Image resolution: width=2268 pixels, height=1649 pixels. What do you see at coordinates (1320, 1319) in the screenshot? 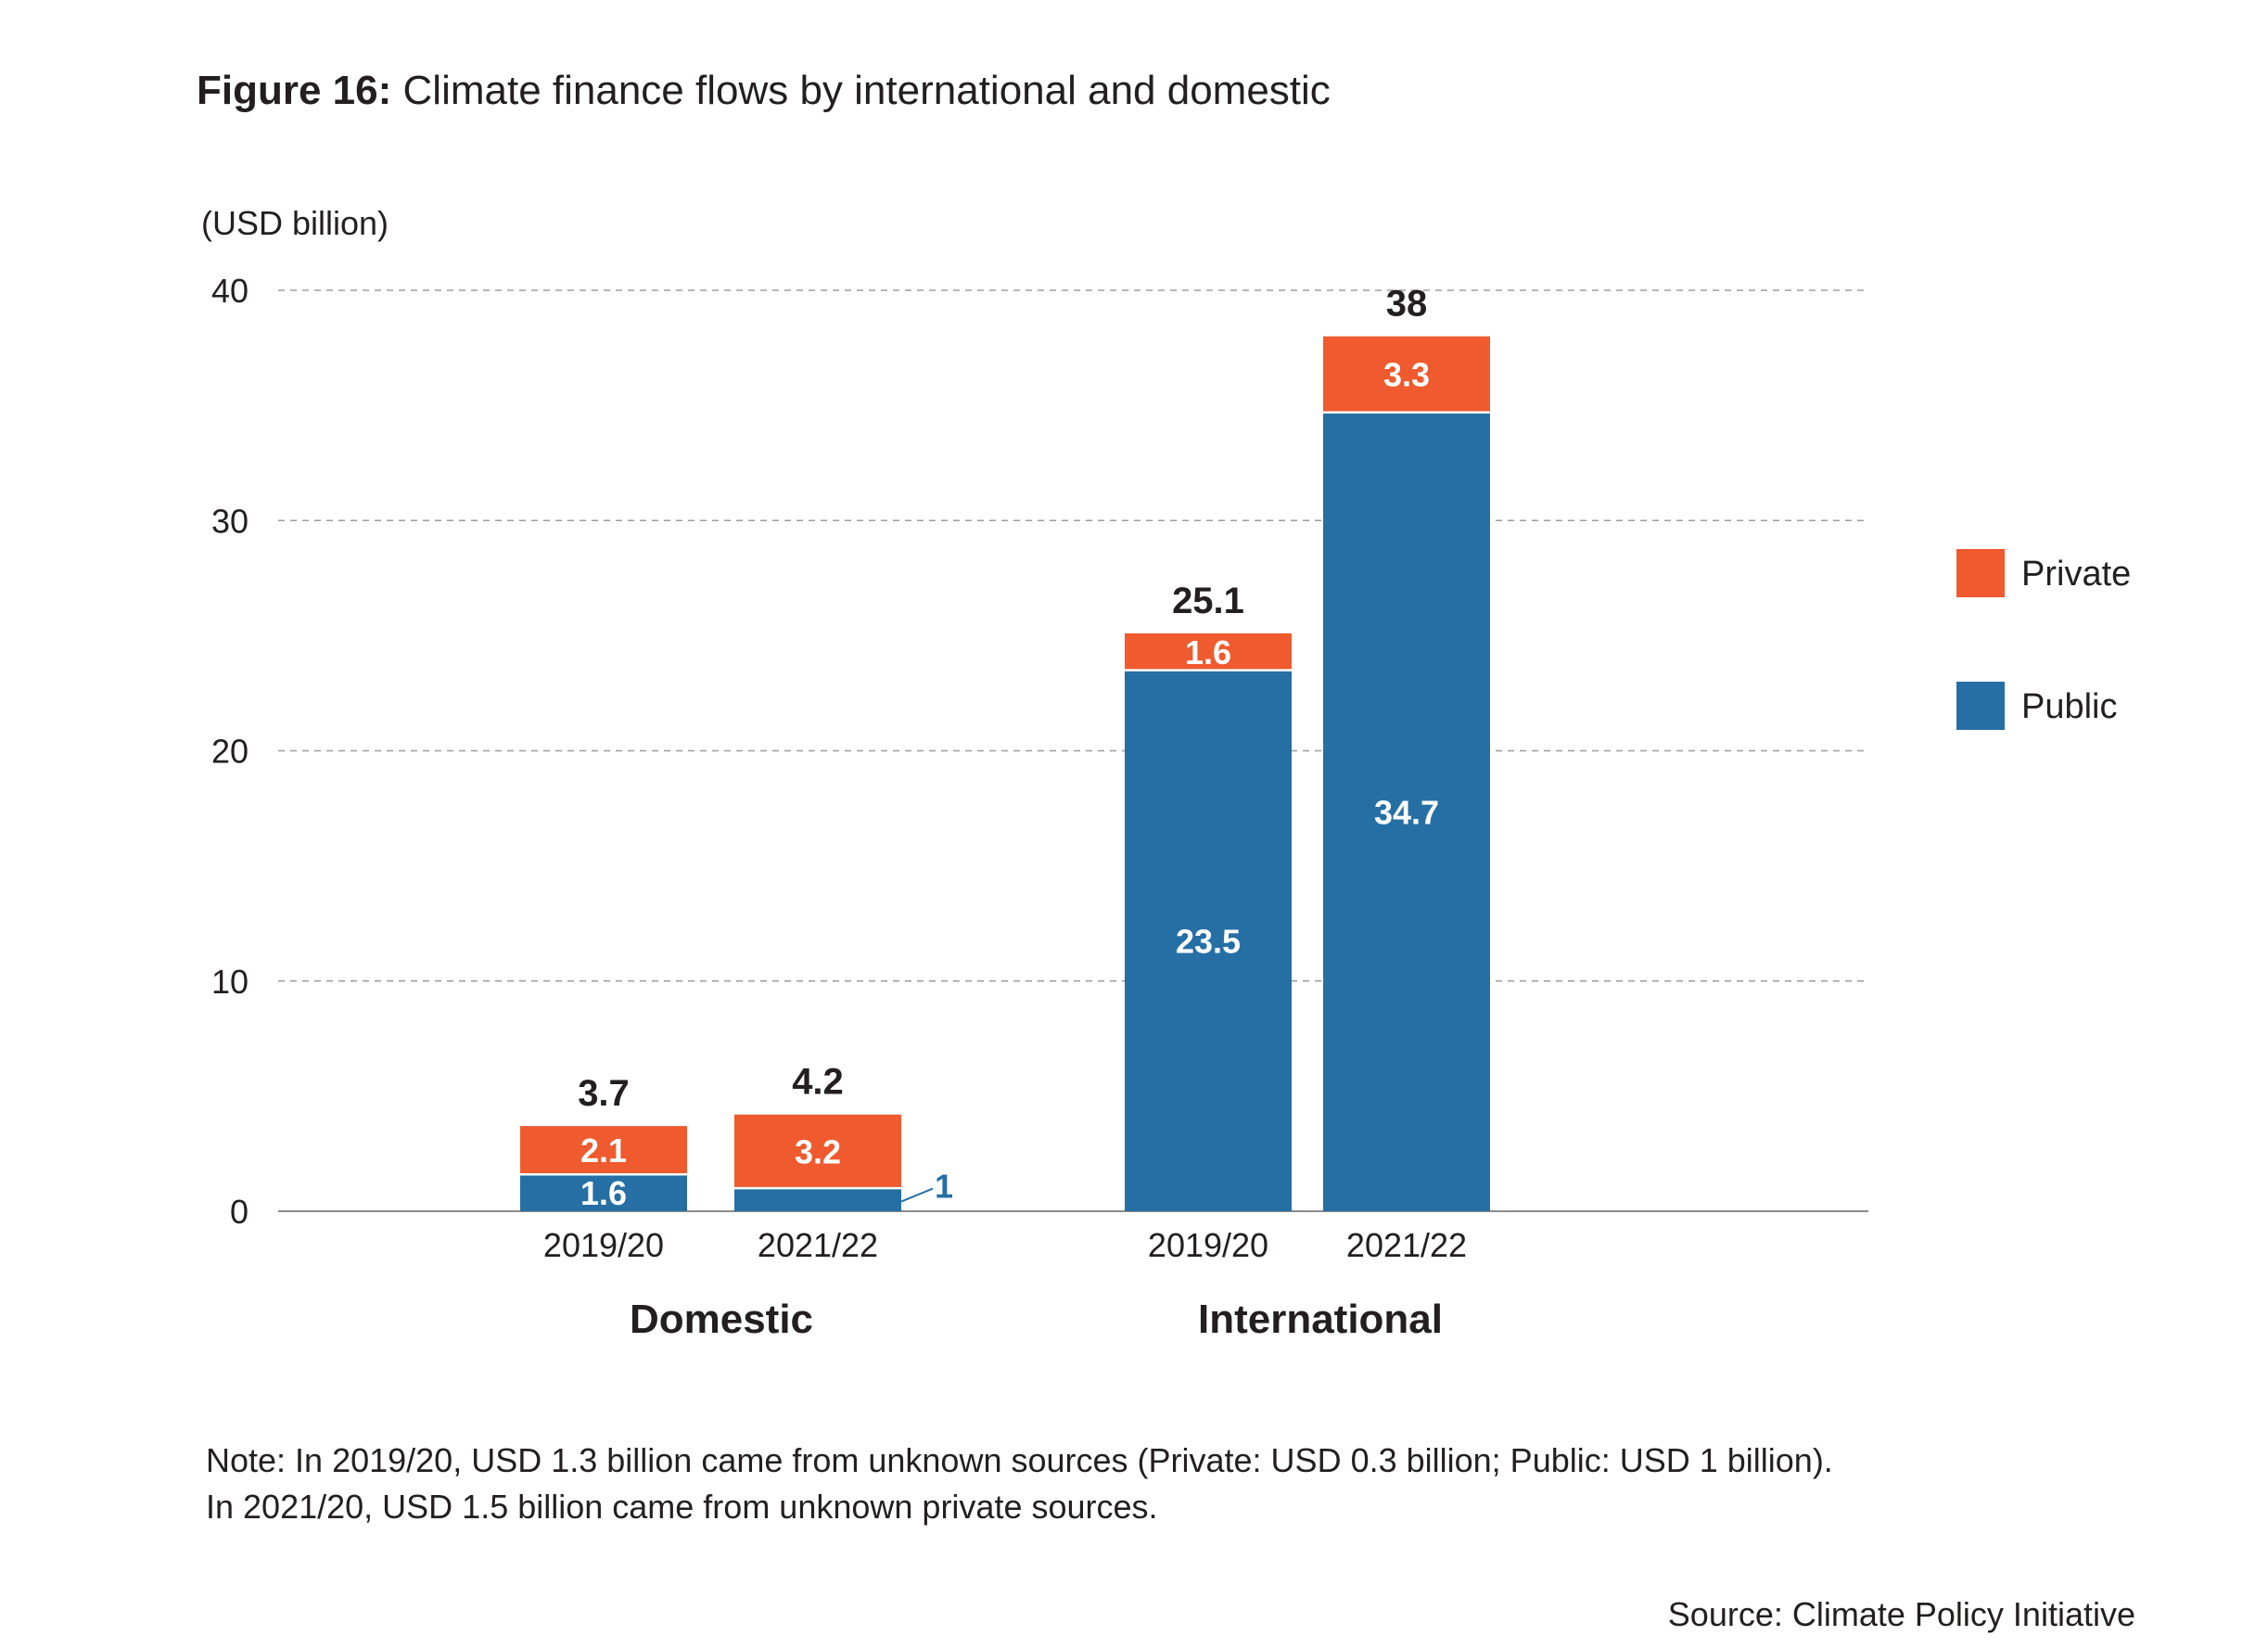
I see `x-group-label-international: International` at bounding box center [1320, 1319].